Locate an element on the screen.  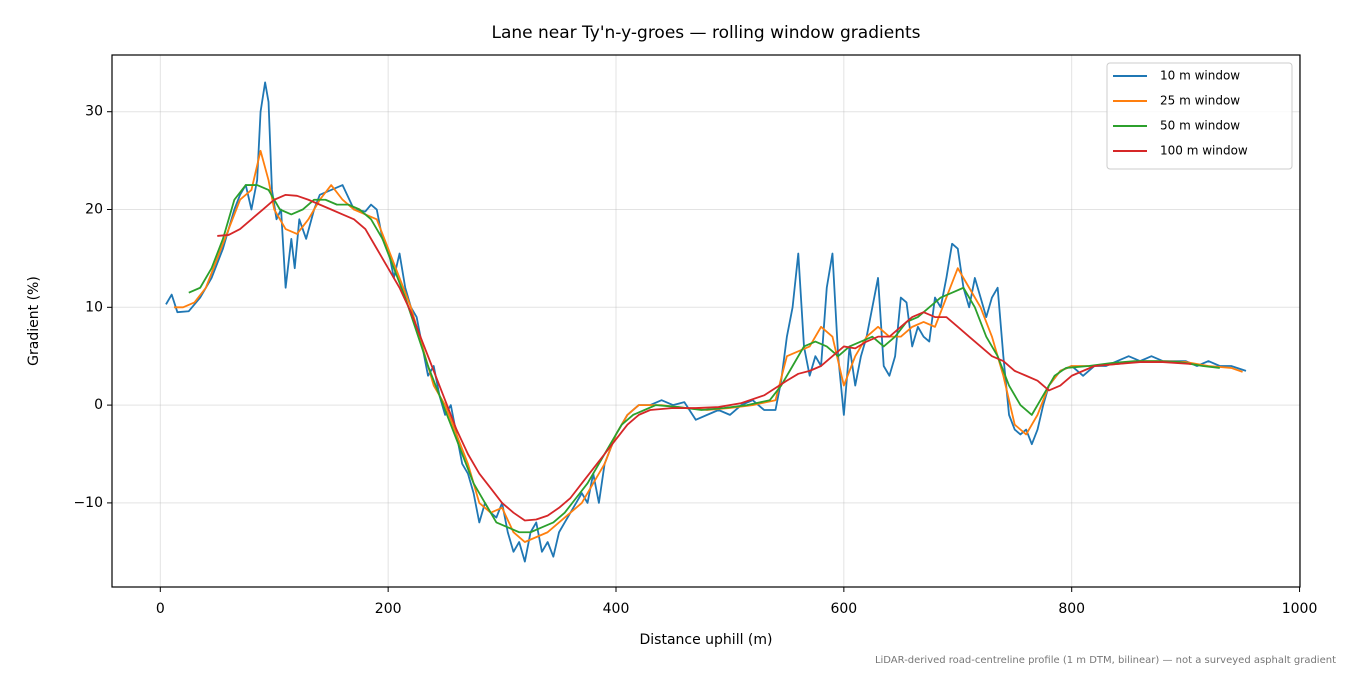
y-axis-label: Gradient (%) is located at coordinates (34, 321).